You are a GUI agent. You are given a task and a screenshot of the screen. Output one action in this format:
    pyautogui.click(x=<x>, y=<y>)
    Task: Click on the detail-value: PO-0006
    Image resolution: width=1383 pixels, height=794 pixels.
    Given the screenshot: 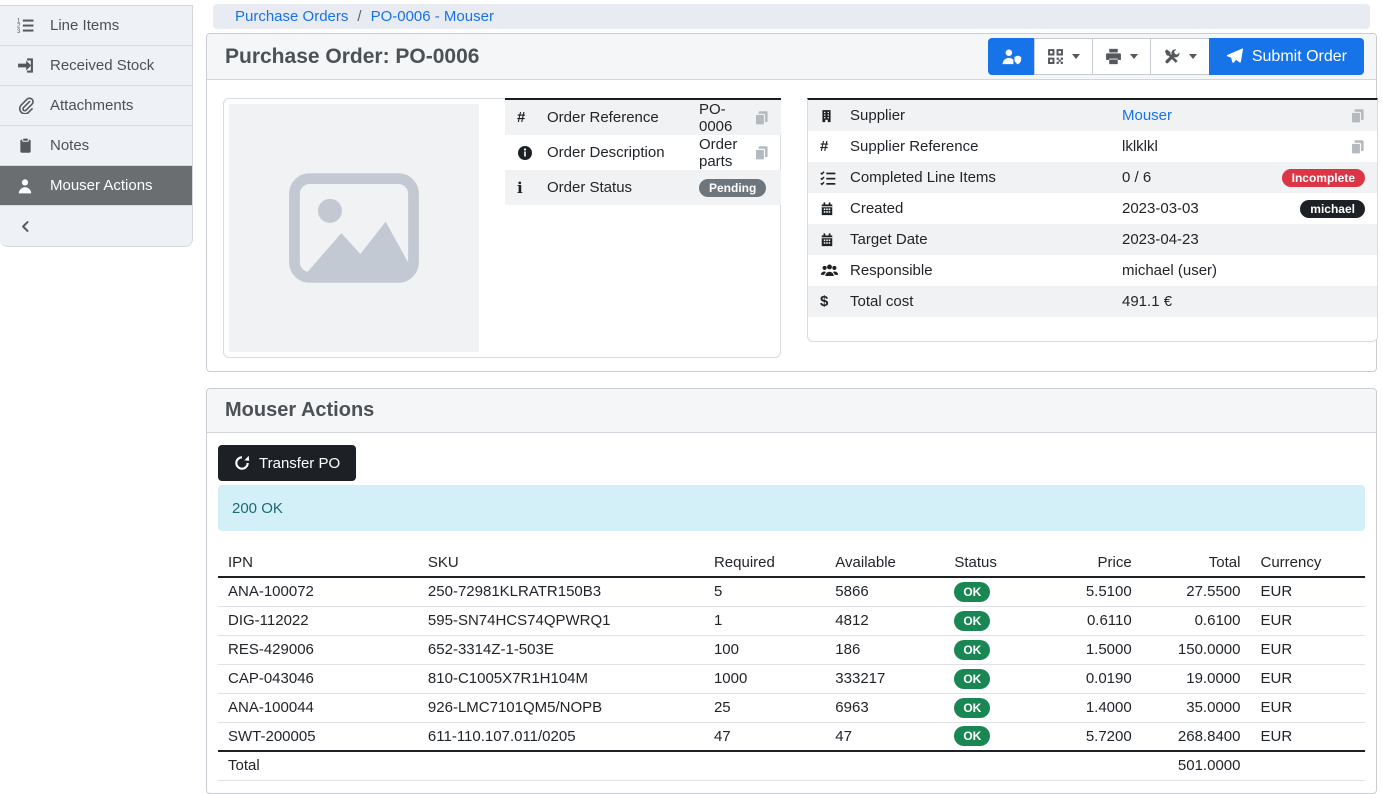 What is the action you would take?
    pyautogui.click(x=716, y=117)
    